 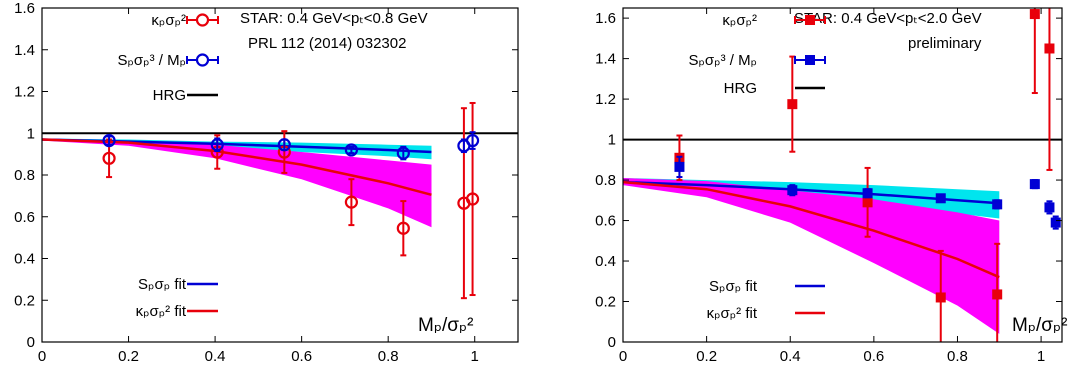 What do you see at coordinates (811, 192) in the screenshot?
I see `skew-fit-line` at bounding box center [811, 192].